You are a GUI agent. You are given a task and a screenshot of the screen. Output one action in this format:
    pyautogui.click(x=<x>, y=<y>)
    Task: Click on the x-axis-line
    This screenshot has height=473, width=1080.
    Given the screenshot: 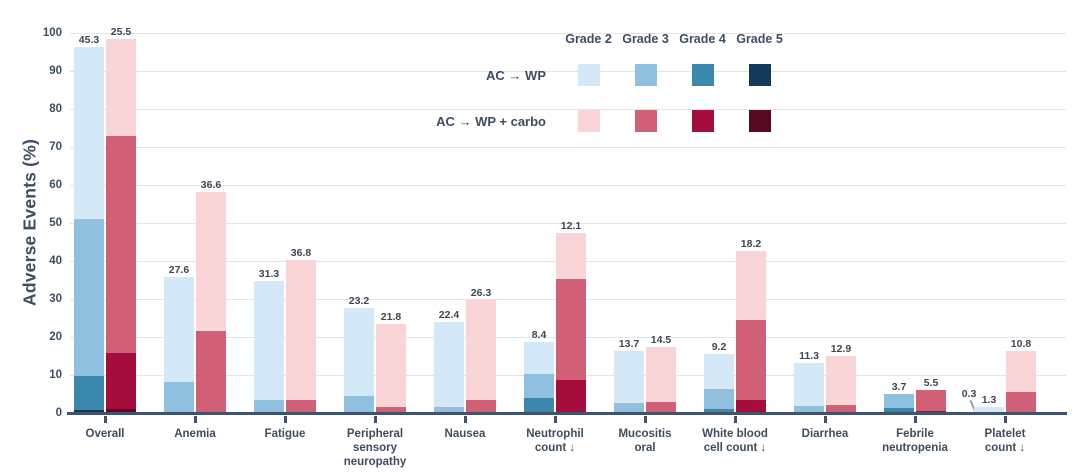 What is the action you would take?
    pyautogui.click(x=567, y=413)
    